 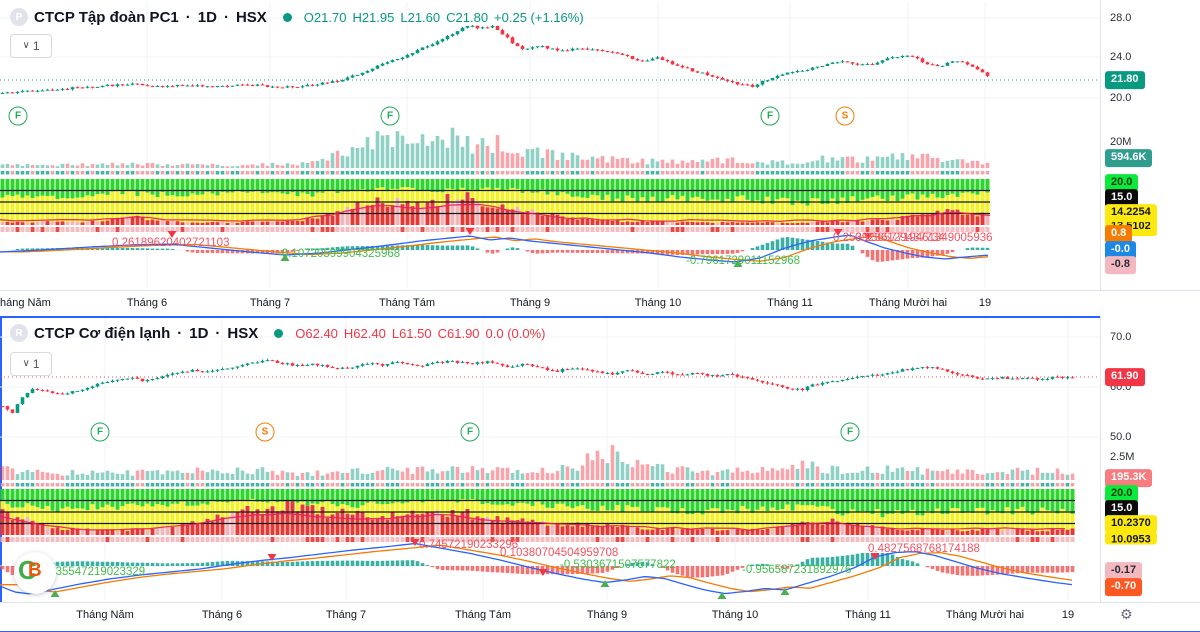 I want to click on pc1-collapse-count: 1, so click(x=36, y=46).